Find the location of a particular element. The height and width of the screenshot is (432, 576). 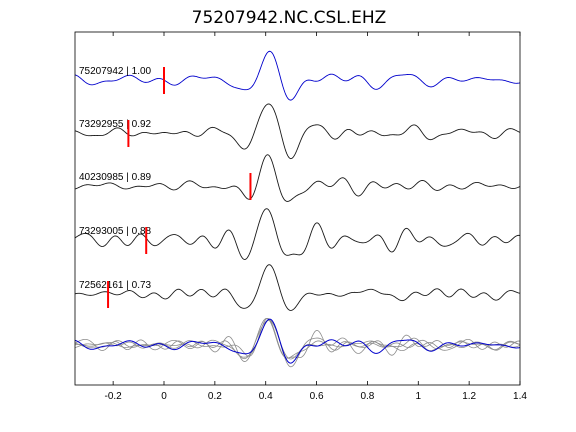

overlay-stack is located at coordinates (297, 342).